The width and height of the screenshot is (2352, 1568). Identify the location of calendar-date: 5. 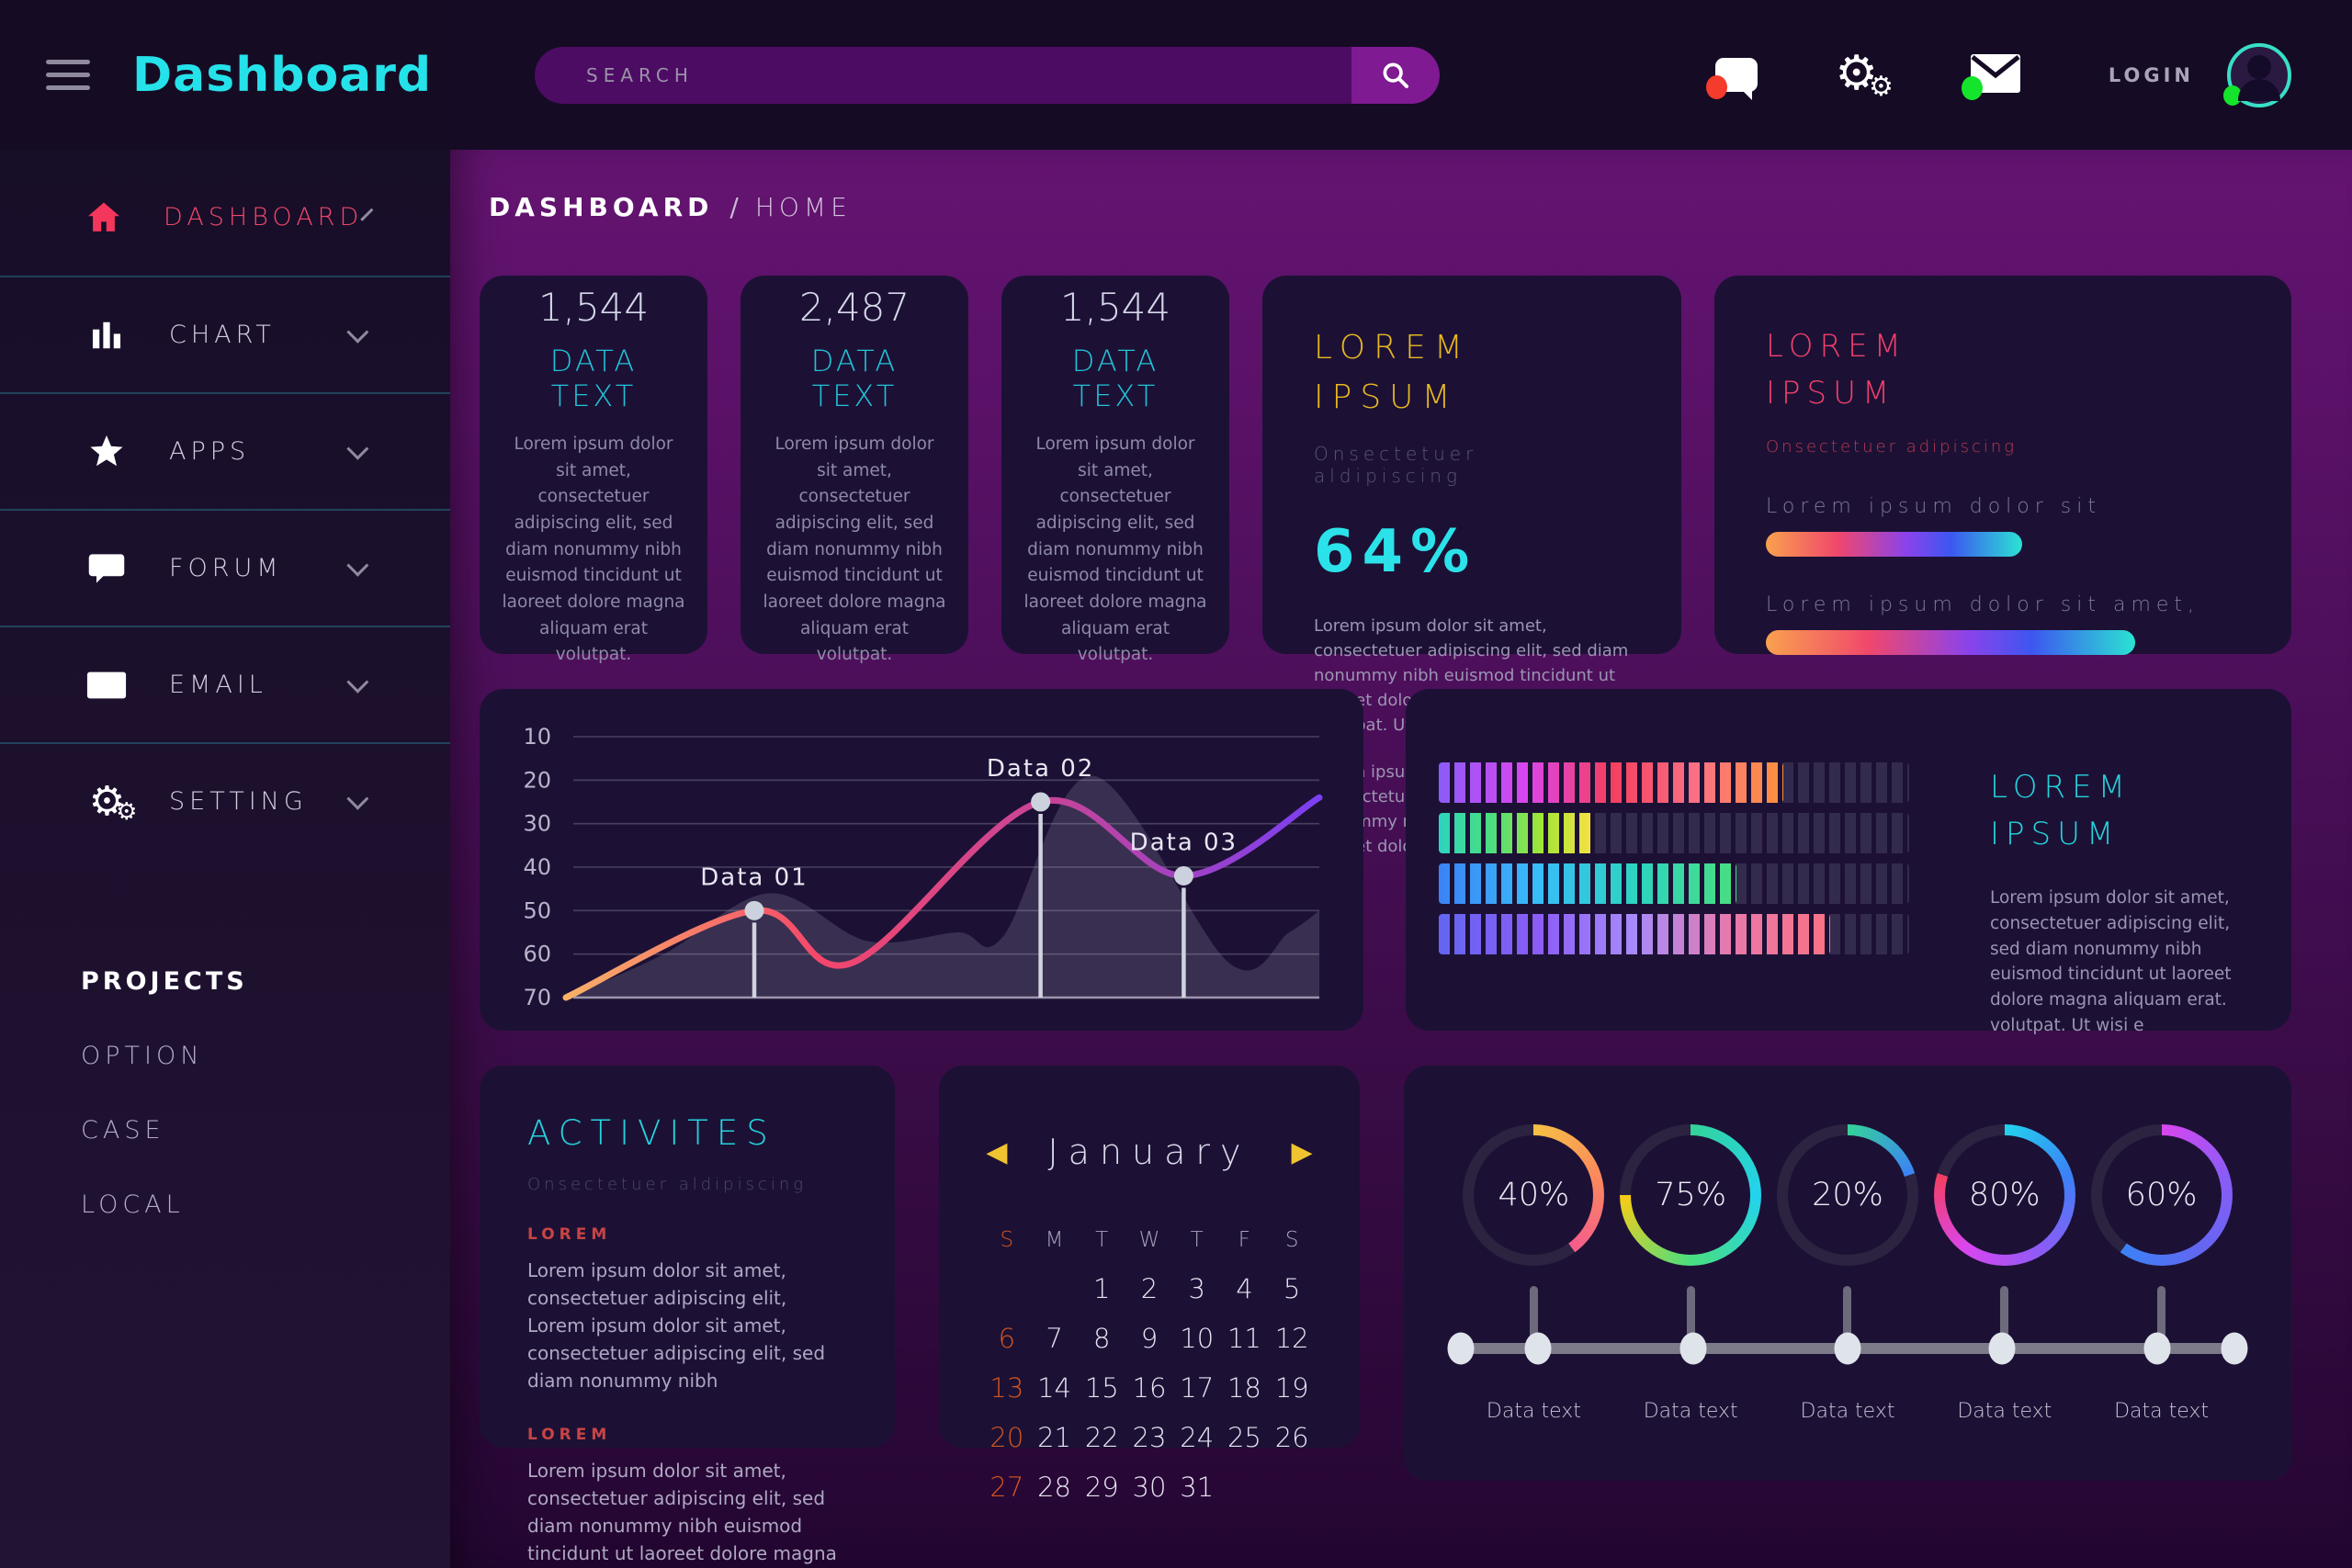
(1292, 1289).